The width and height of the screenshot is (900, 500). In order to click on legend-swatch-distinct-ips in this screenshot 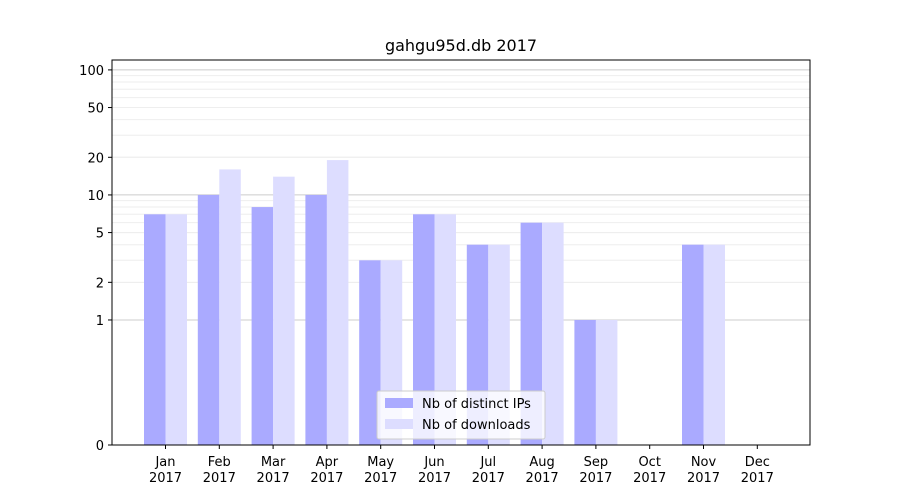, I will do `click(399, 403)`.